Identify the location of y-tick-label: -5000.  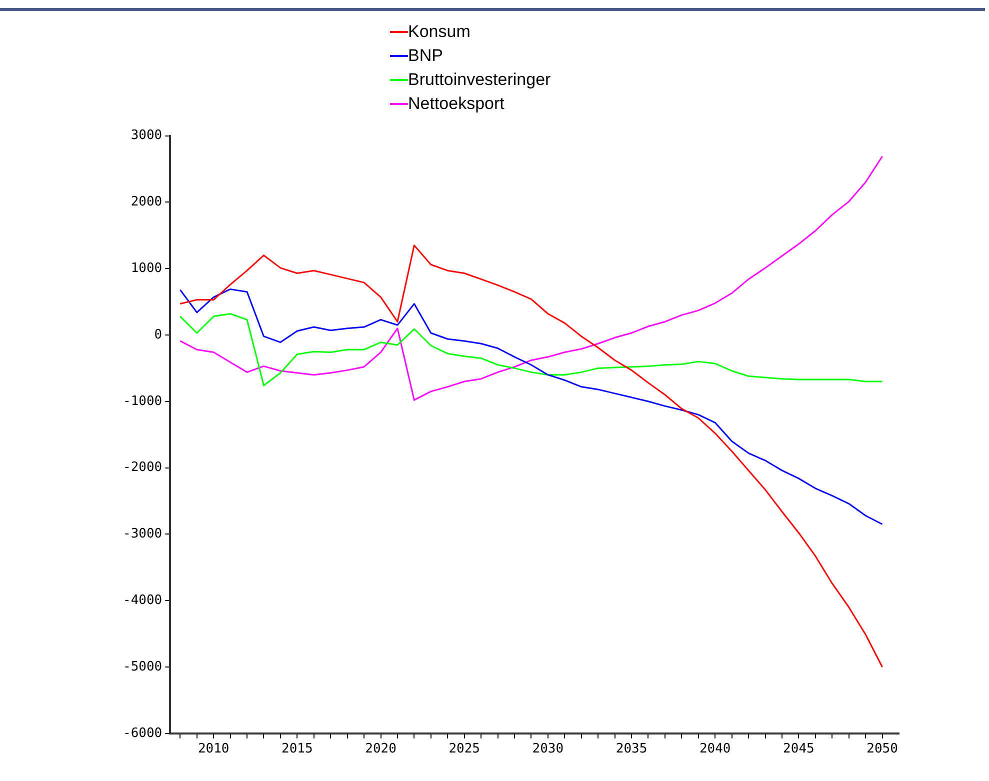
(142, 666).